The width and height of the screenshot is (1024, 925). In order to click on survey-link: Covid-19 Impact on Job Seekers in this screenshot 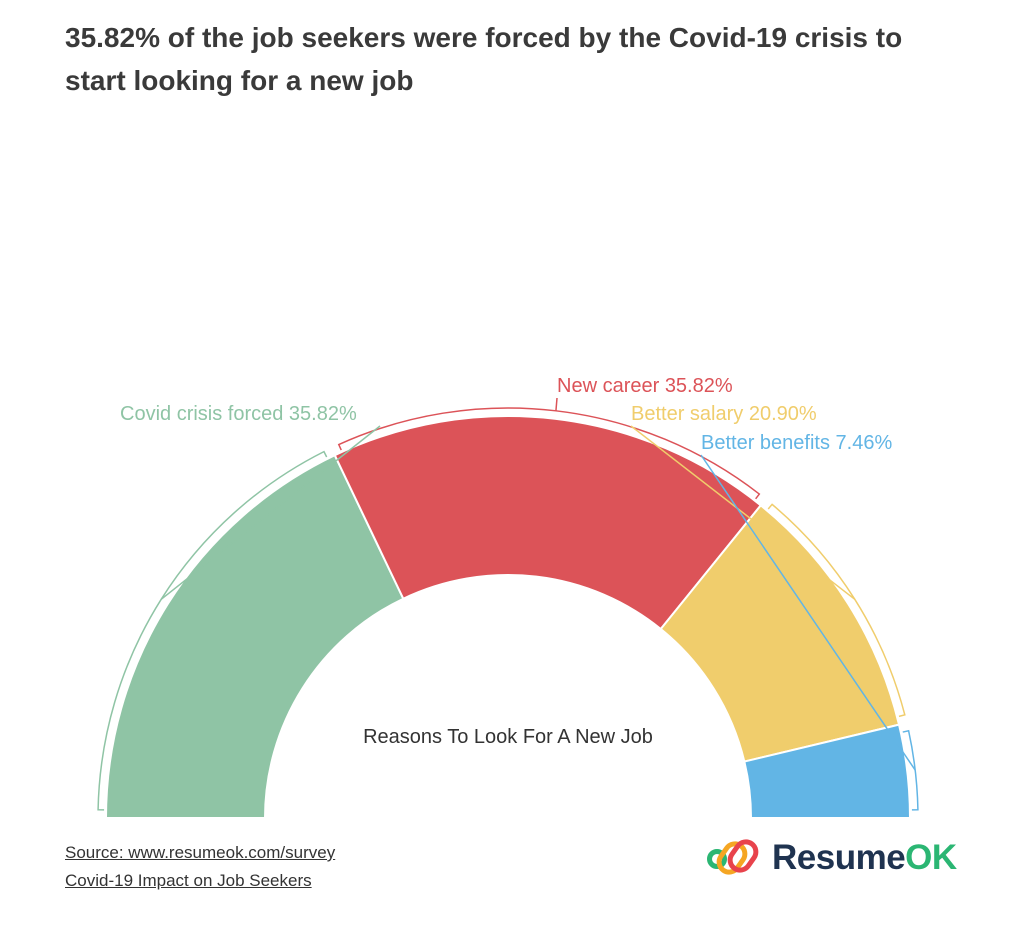, I will do `click(188, 880)`.